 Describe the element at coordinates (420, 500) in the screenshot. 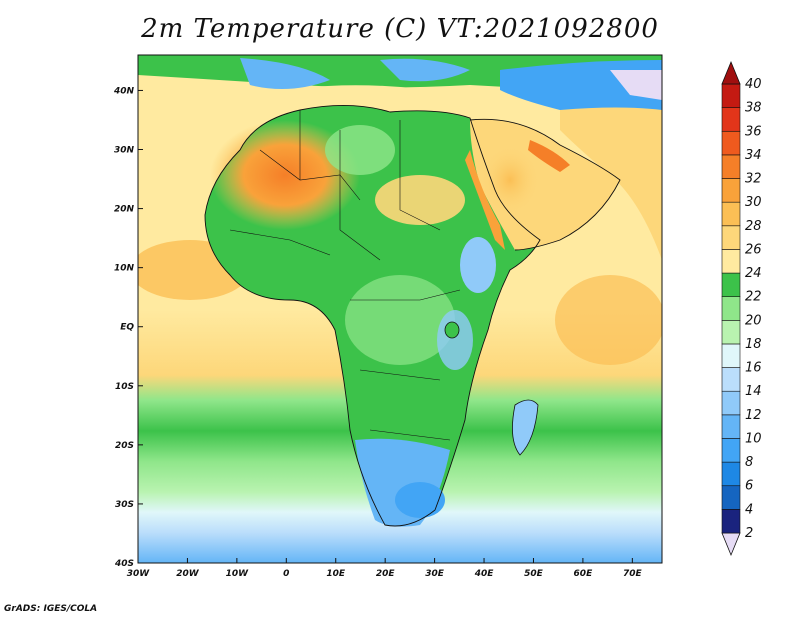

I see `south-africa-highveld-cold` at that location.